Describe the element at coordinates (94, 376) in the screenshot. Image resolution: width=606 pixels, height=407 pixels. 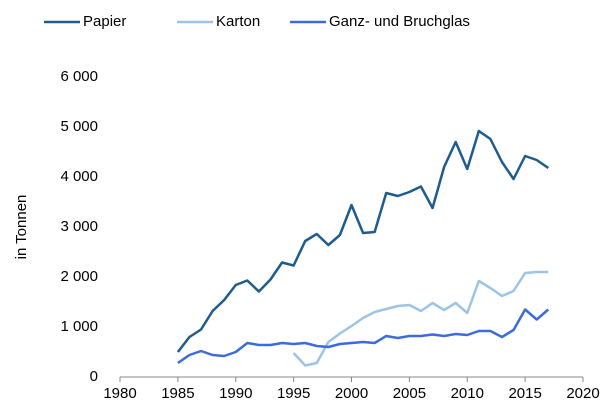
I see `y-tick-label: 0` at that location.